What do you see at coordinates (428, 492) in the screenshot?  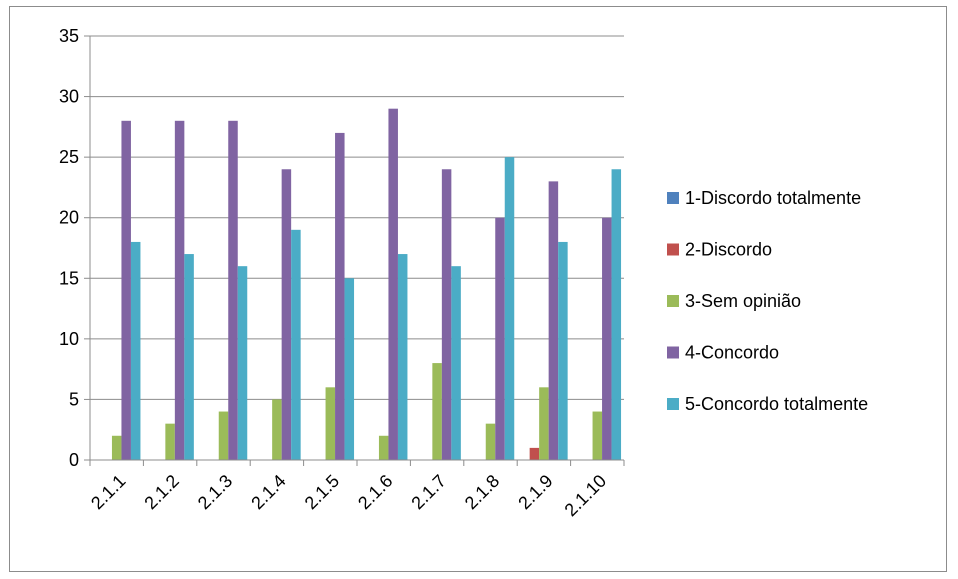 I see `x-tick-label: 2.1.7` at bounding box center [428, 492].